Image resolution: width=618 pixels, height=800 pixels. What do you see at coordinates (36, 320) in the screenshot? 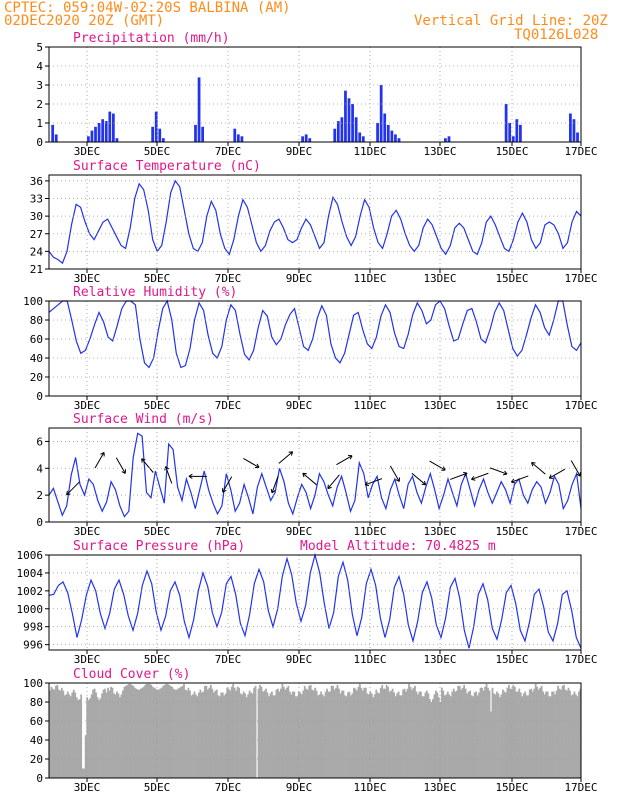
I see `y-tick-label: 80` at bounding box center [36, 320].